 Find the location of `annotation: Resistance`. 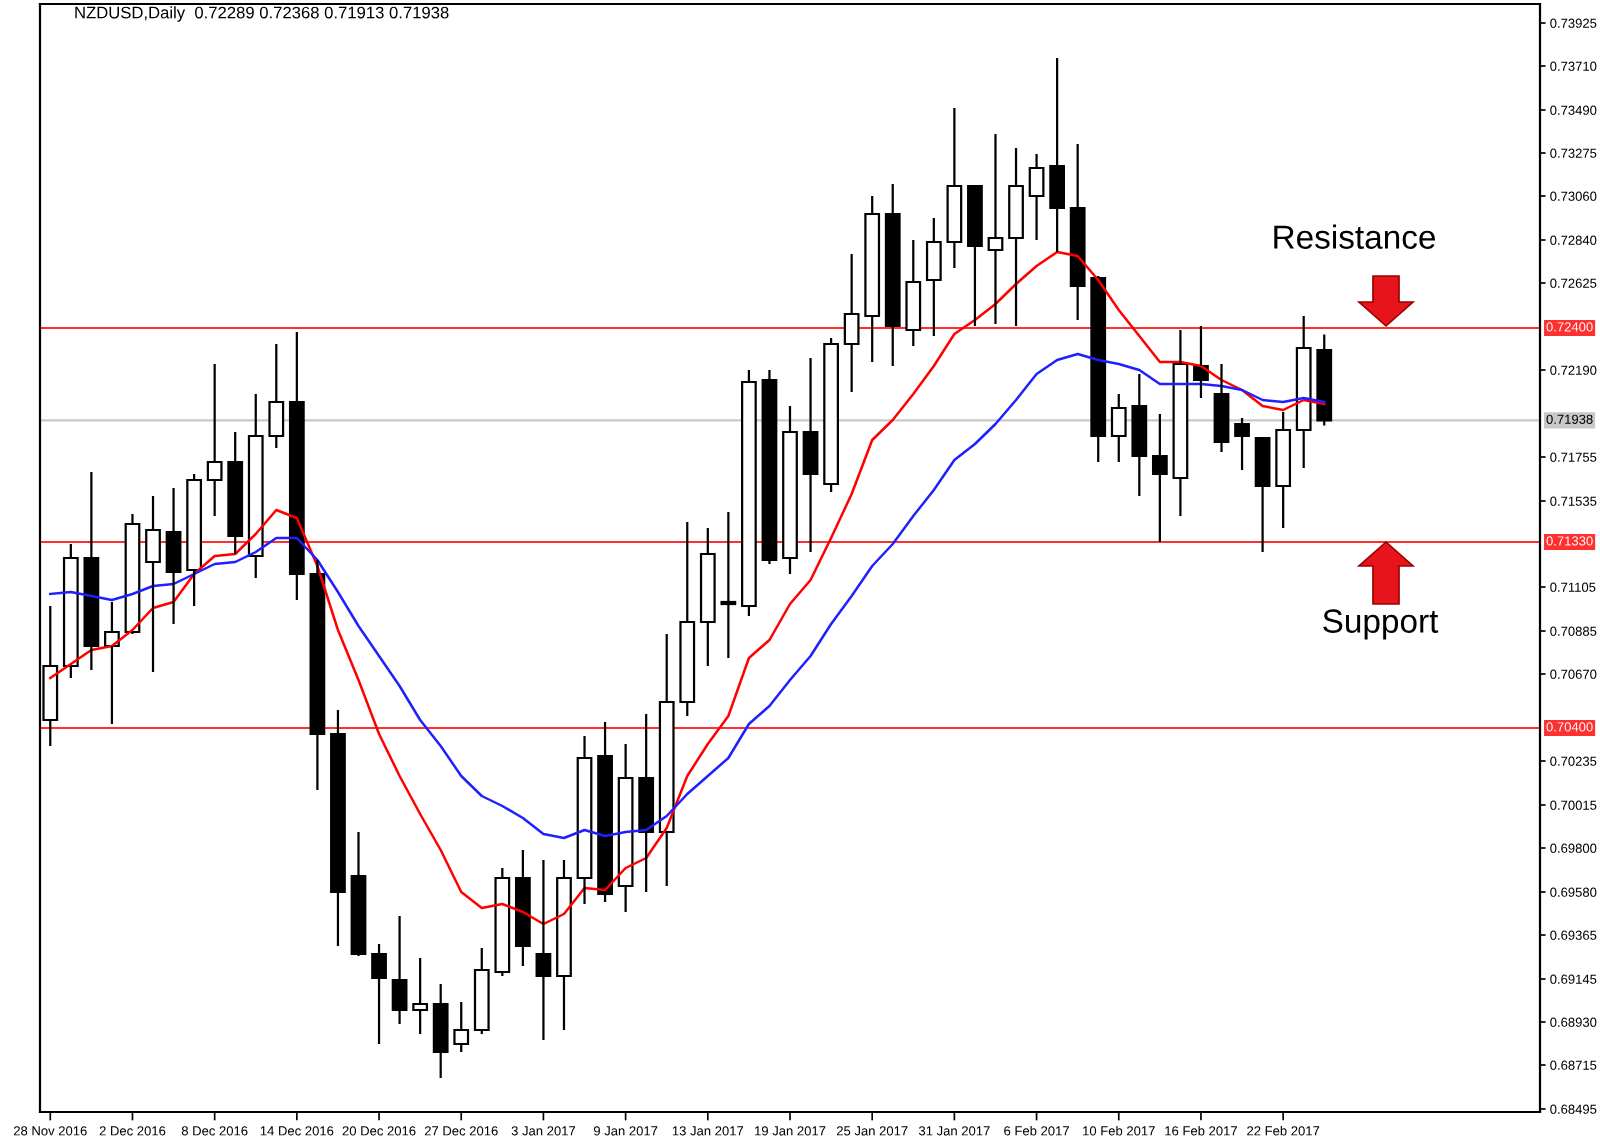

annotation: Resistance is located at coordinates (1354, 236).